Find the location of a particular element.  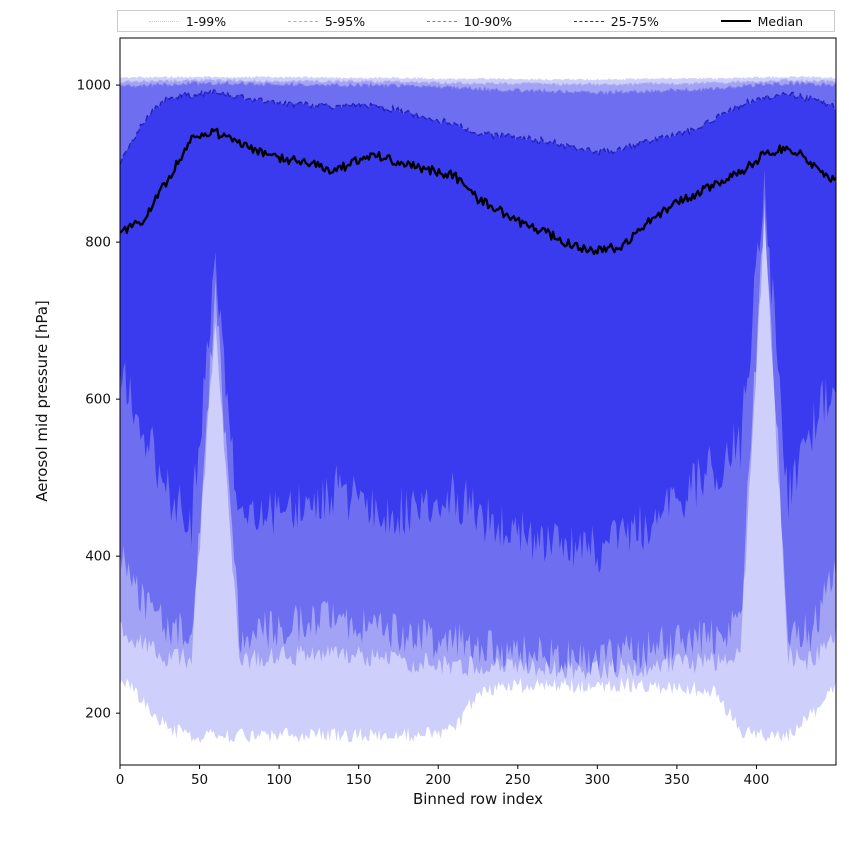

x-tick-label: 0 is located at coordinates (120, 780).